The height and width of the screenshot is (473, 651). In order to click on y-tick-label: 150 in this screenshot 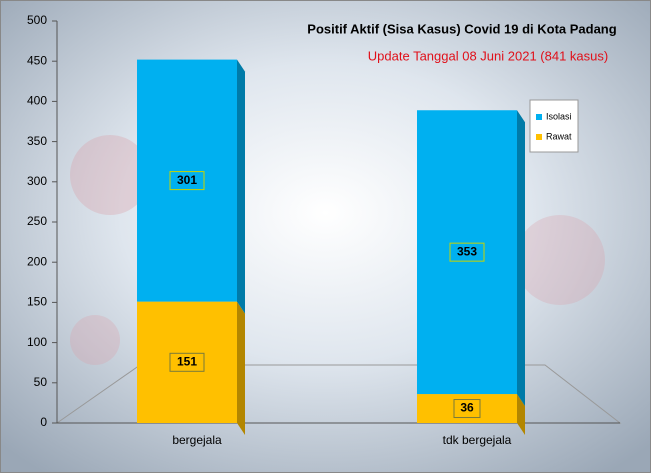, I will do `click(37, 302)`.